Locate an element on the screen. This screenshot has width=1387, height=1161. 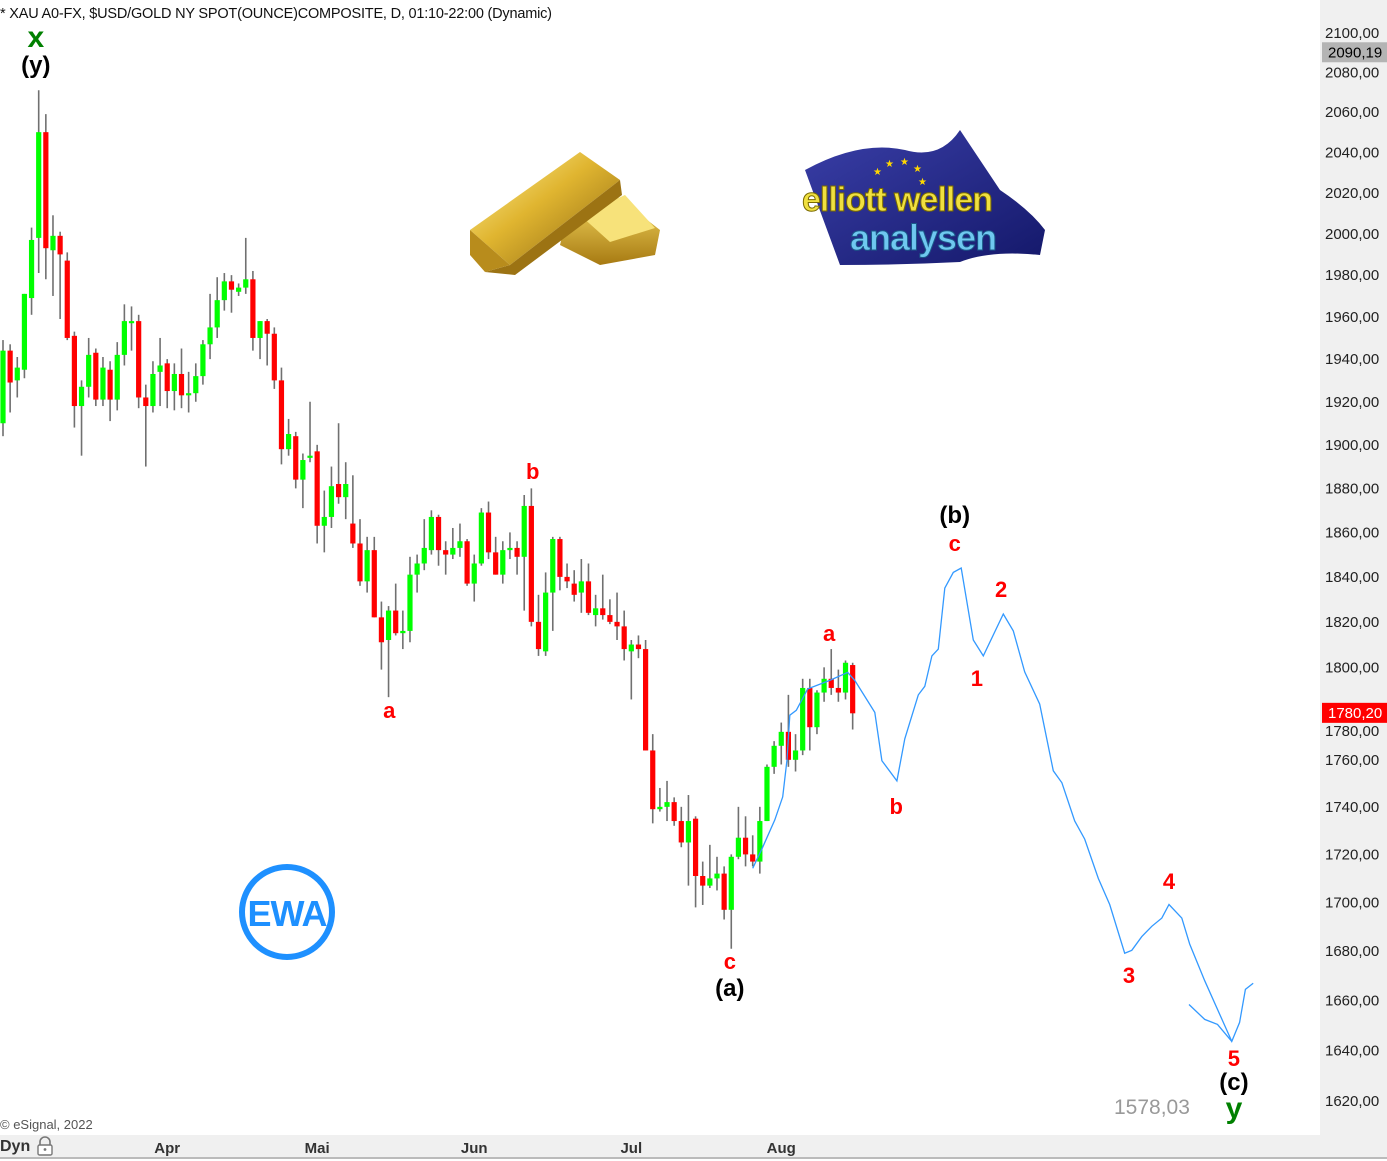
time-axis: Dyn Apr Mai Jun Jul Aug is located at coordinates (693, 1147).